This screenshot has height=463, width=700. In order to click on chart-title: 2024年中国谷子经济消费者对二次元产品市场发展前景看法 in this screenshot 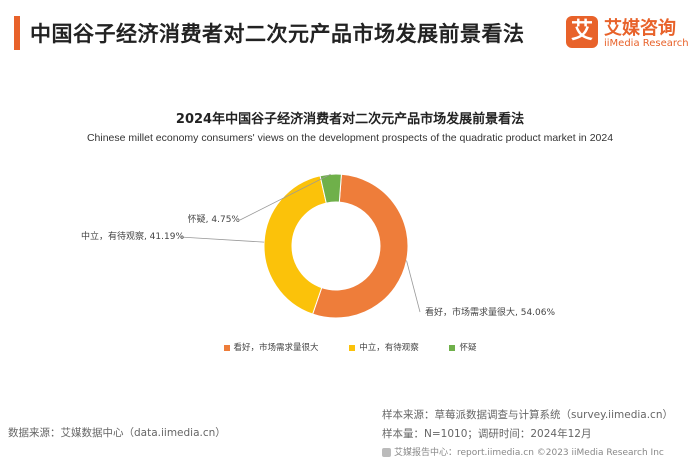, I will do `click(350, 119)`.